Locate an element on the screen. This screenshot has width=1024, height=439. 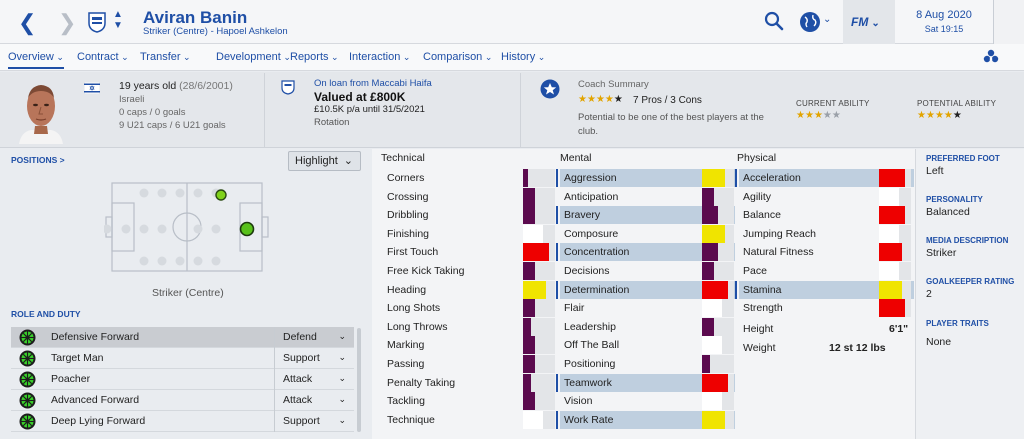
attribute-row: Long Throws is located at coordinates (469, 326).